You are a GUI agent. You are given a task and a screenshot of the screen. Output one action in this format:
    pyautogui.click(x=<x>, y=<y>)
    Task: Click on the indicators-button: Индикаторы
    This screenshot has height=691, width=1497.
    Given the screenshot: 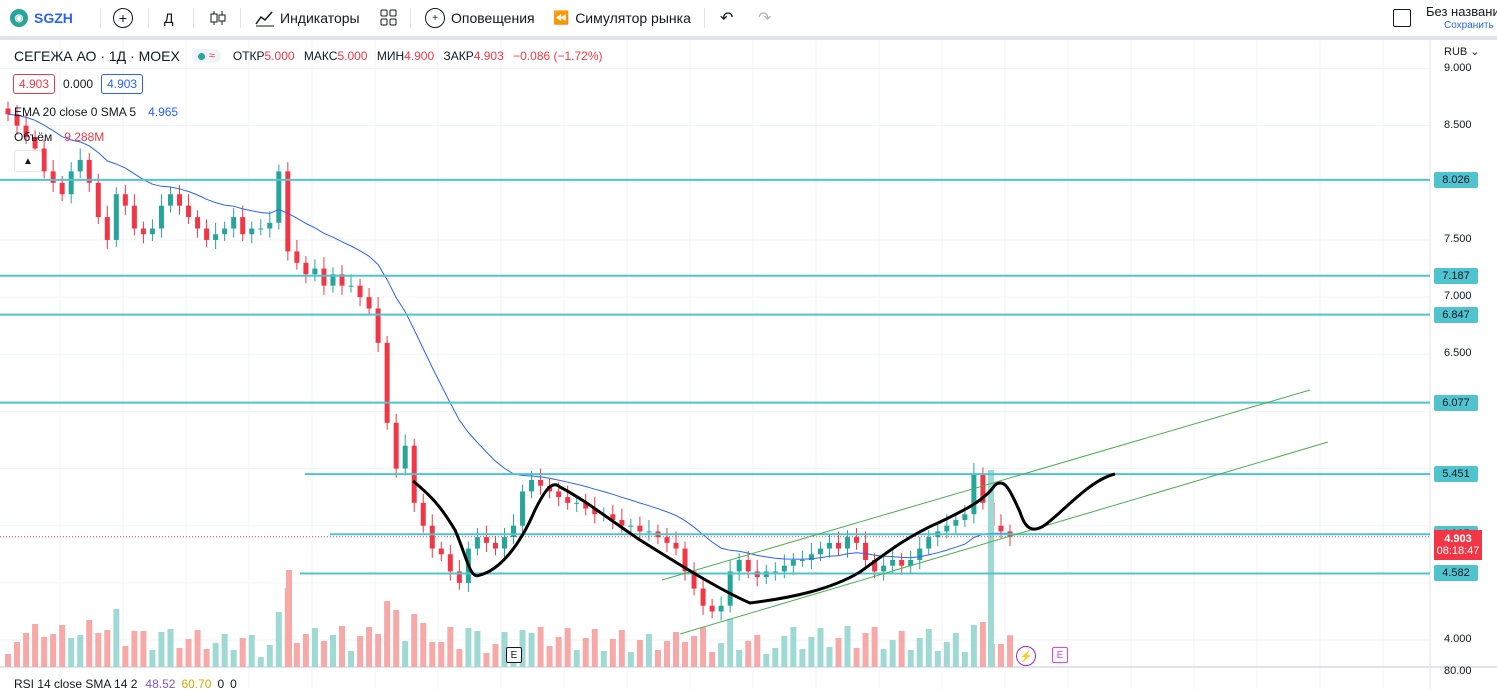 What is the action you would take?
    pyautogui.click(x=307, y=18)
    